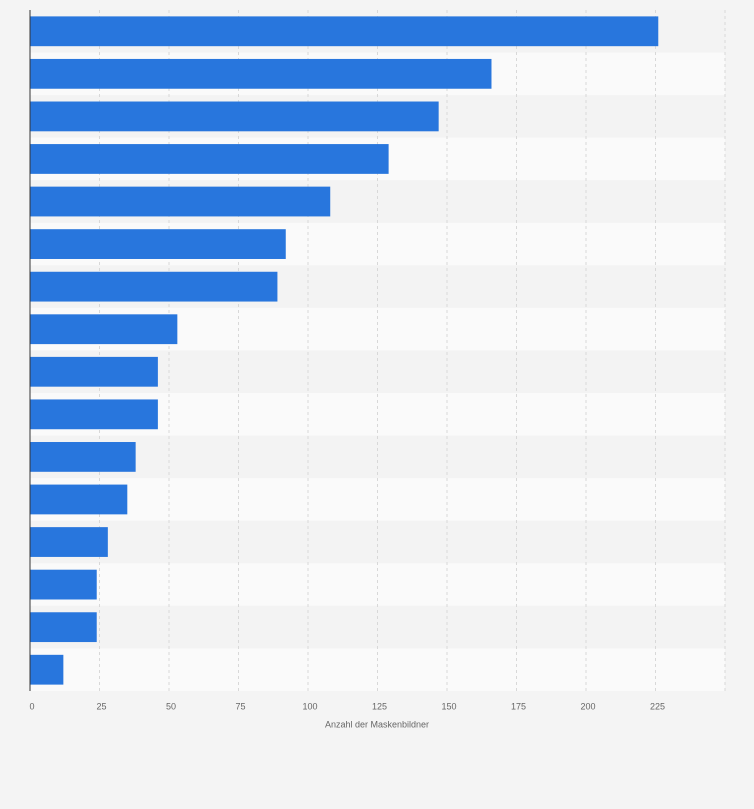 The height and width of the screenshot is (809, 754). I want to click on x-tick-label: 150, so click(448, 706).